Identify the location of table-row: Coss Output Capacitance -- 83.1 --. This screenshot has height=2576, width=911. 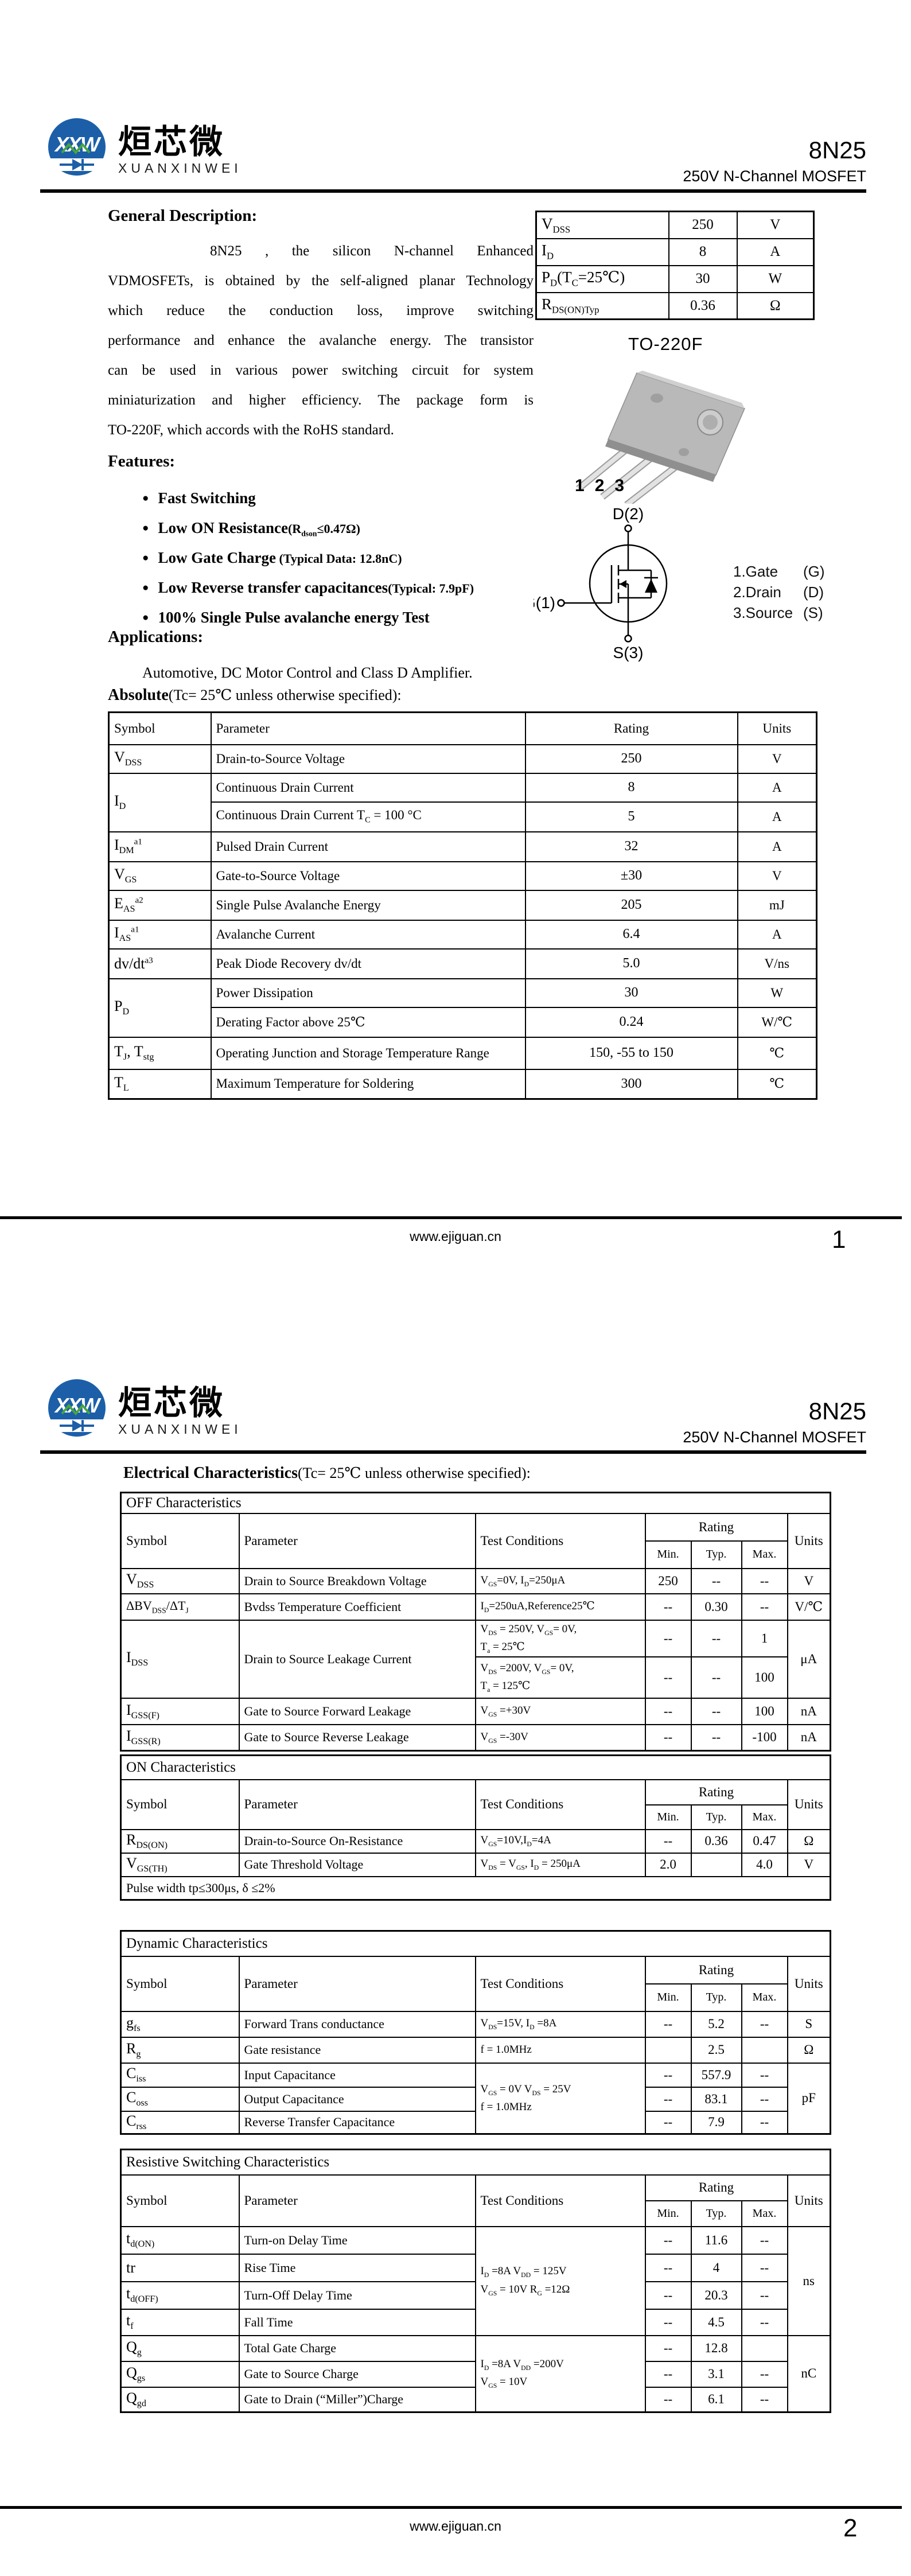
(475, 2099).